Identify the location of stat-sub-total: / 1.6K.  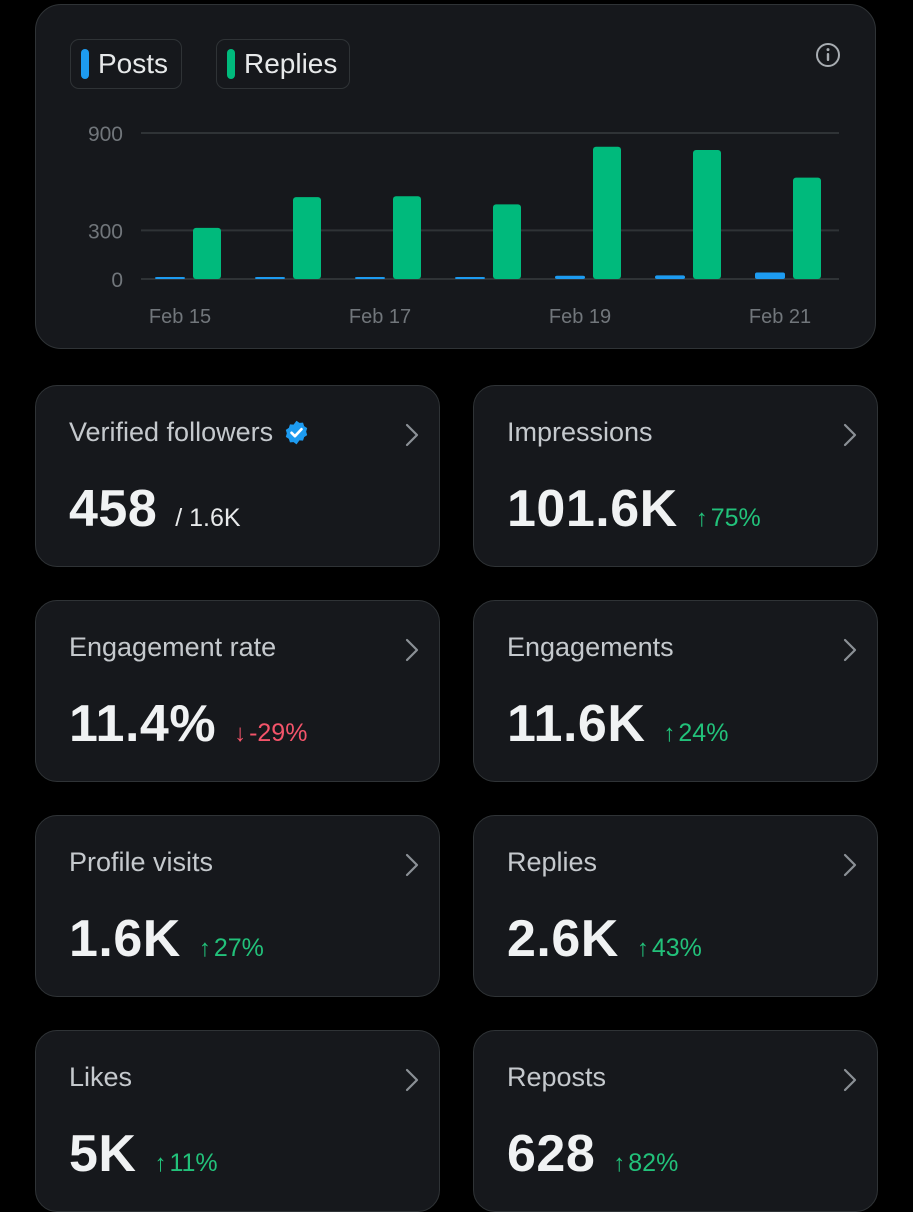
(208, 518).